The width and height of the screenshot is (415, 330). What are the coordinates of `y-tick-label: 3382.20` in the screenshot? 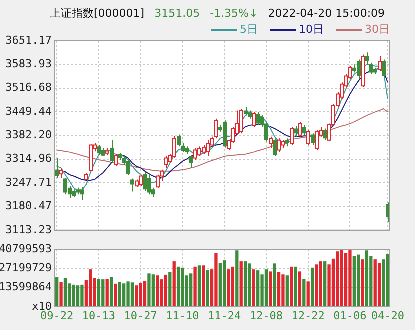 It's located at (29, 135).